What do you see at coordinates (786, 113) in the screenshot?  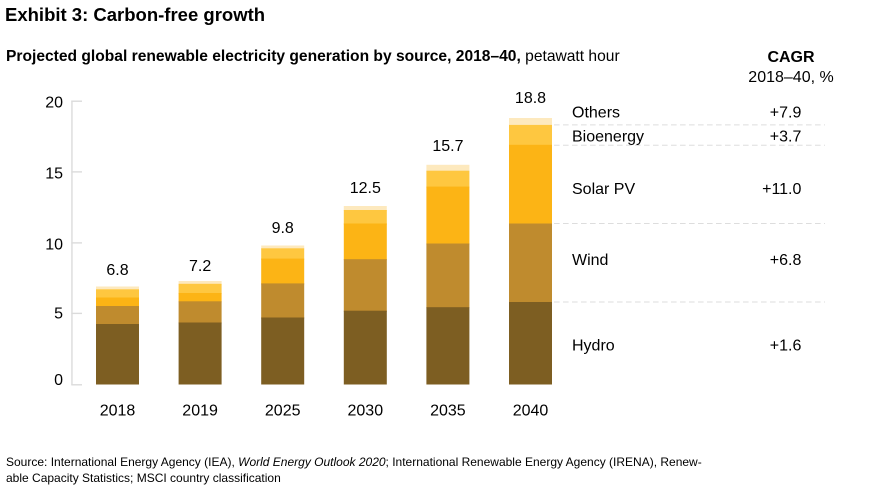 I see `svg-text: +7.9` at bounding box center [786, 113].